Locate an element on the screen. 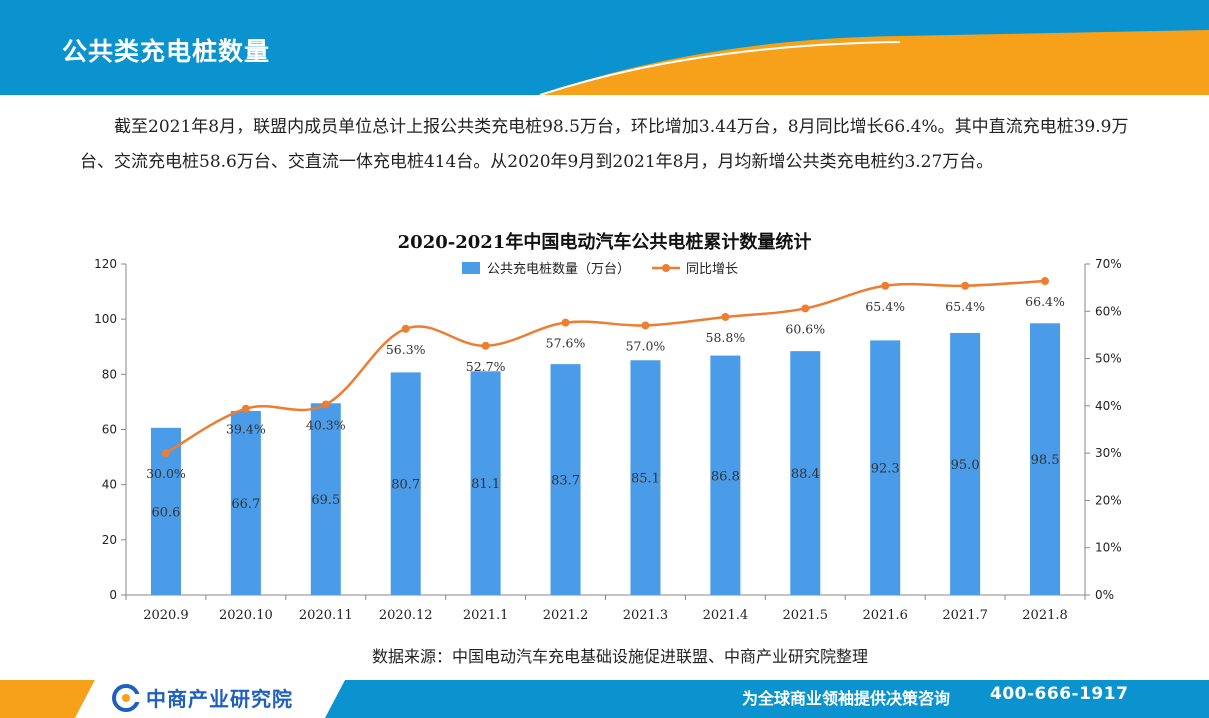 The height and width of the screenshot is (718, 1209). growth-value-label: 39.4% is located at coordinates (246, 429).